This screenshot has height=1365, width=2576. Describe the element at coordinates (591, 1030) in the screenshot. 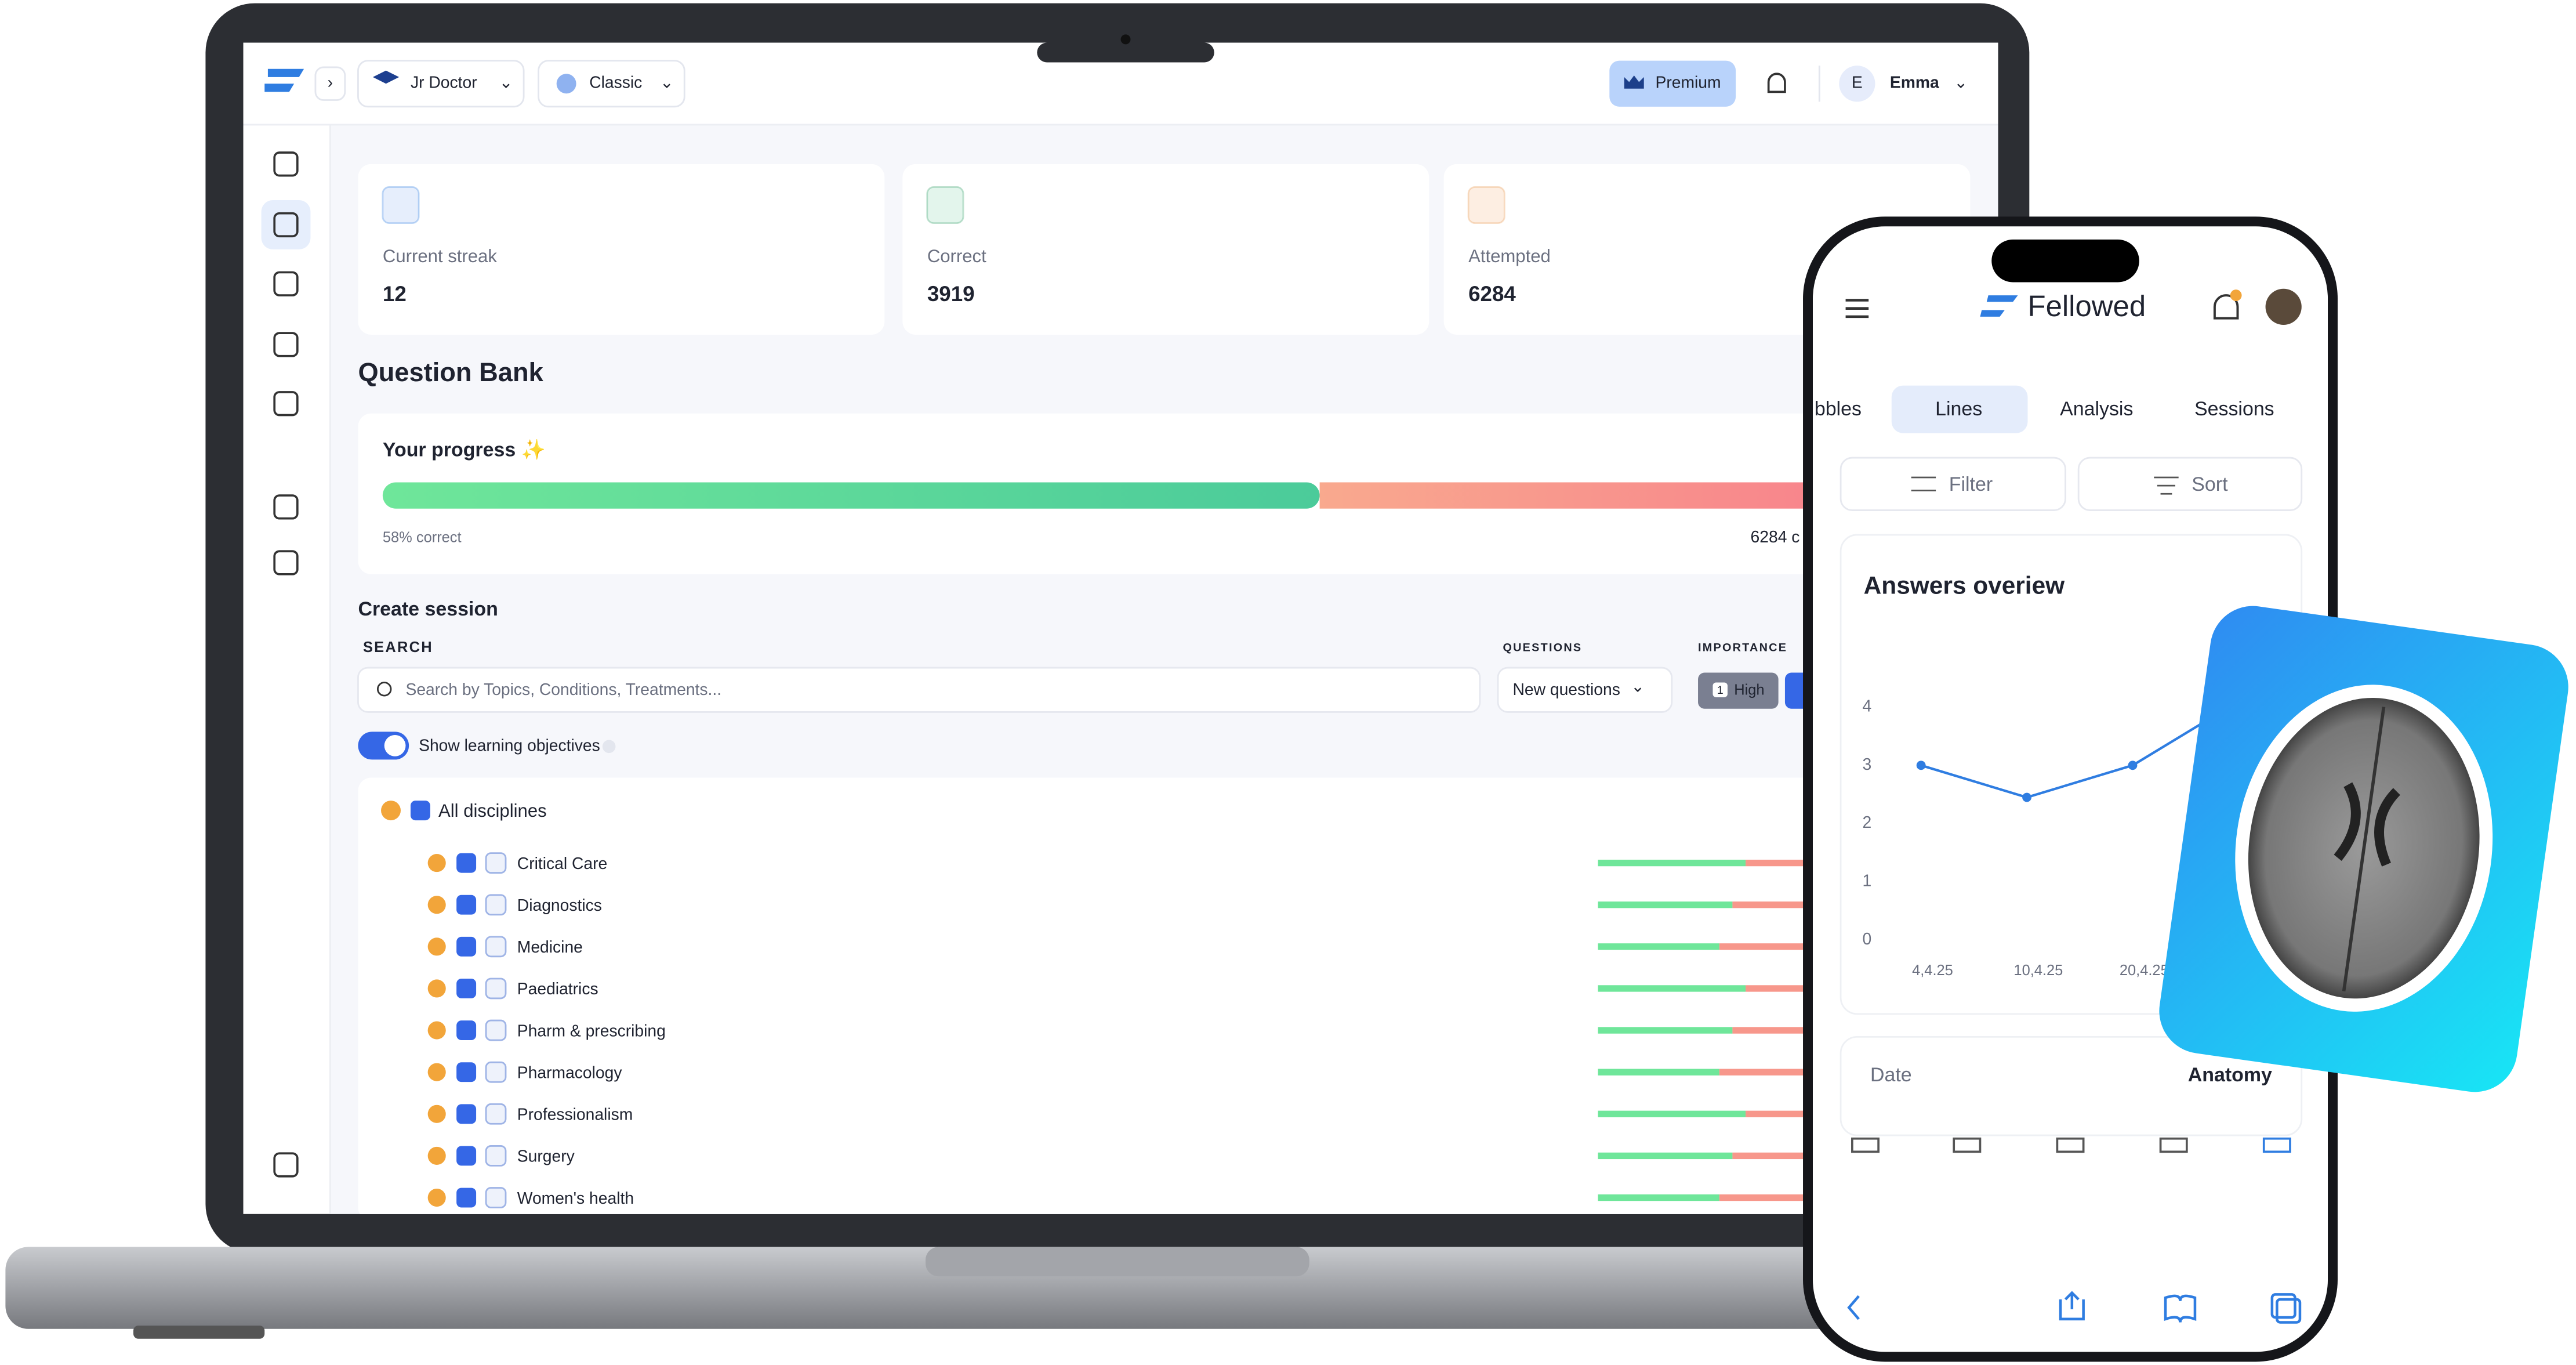

I see `discipline-name: Pharm & prescribing` at that location.